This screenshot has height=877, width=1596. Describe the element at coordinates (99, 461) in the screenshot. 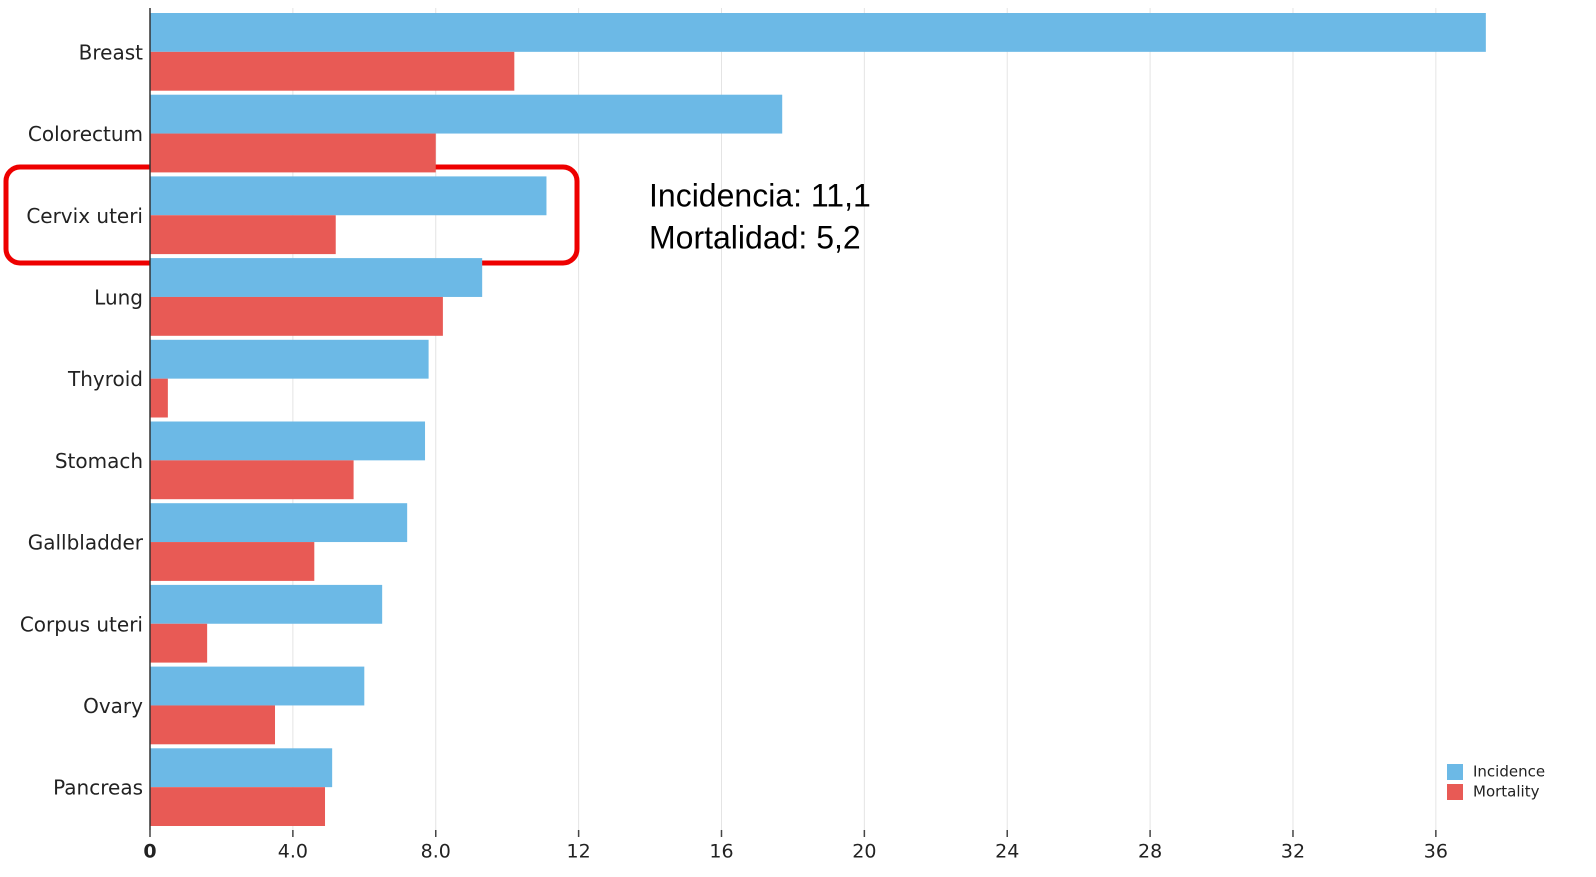

I see `y-tick-label: Stomach` at that location.